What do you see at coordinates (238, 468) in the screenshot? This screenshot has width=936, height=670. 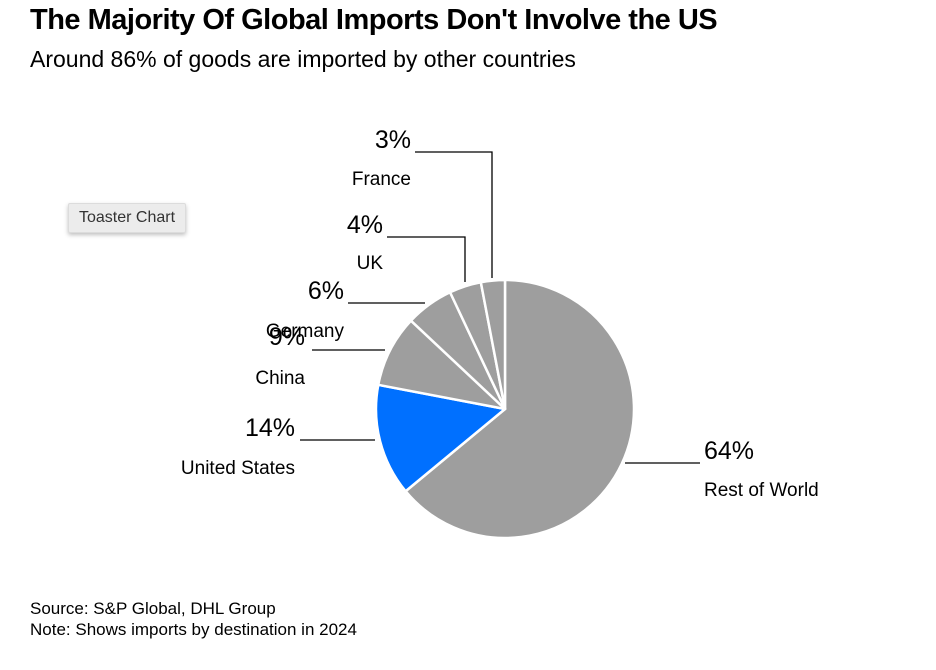 I see `category-label-united-states: United States` at bounding box center [238, 468].